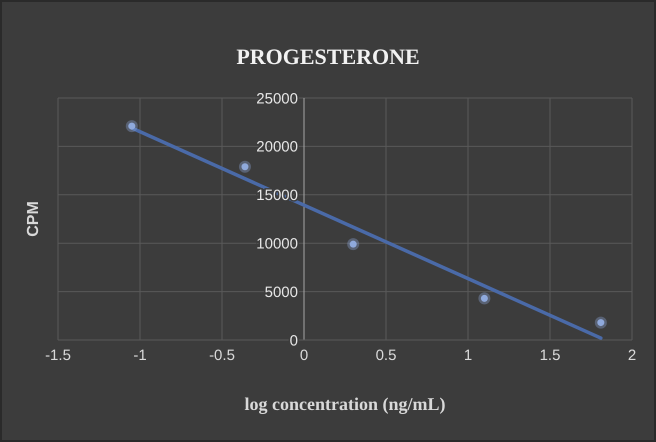 This screenshot has height=442, width=656. Describe the element at coordinates (304, 355) in the screenshot. I see `x-tick-label: 0` at that location.